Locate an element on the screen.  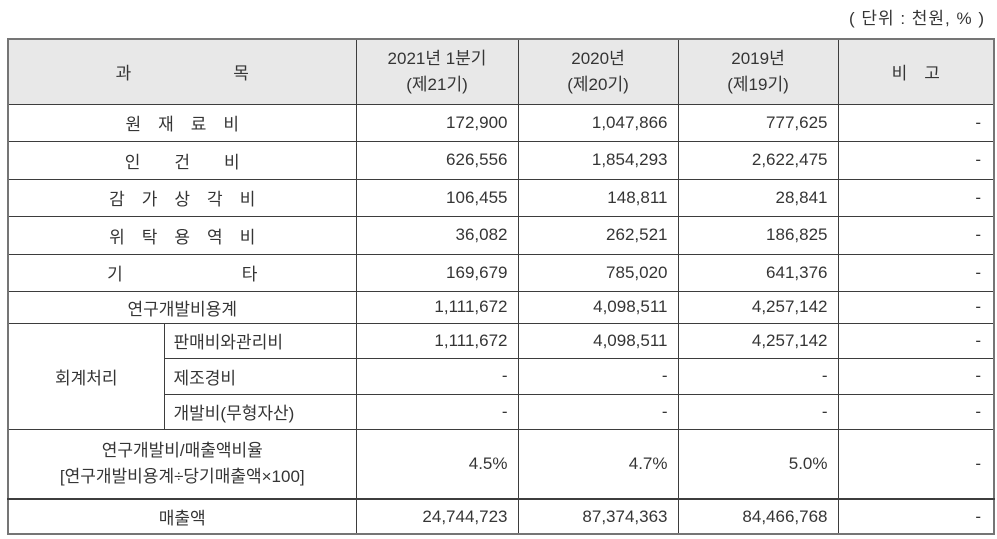
value-cell-2019: 2,622,475 is located at coordinates (758, 160).